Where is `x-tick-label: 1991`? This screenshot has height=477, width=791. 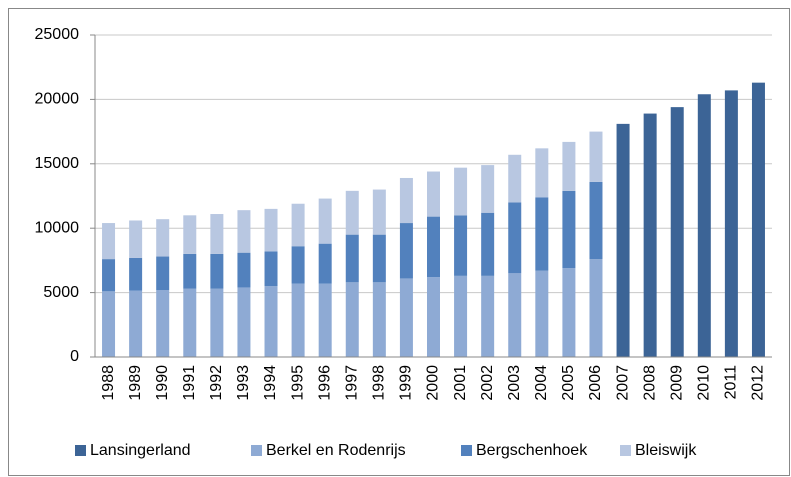 x-tick-label: 1991 is located at coordinates (189, 383).